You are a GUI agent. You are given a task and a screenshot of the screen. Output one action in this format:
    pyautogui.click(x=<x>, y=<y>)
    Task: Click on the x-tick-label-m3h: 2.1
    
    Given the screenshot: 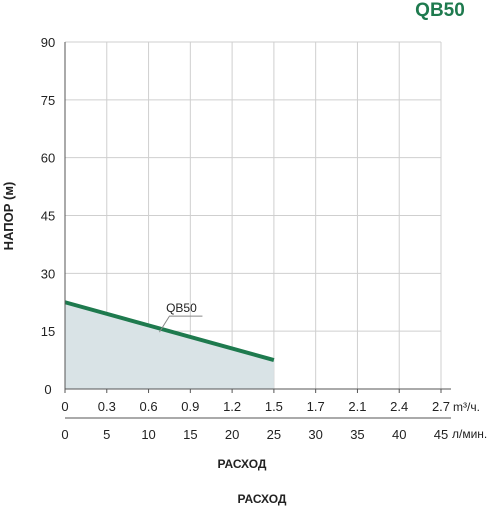 What is the action you would take?
    pyautogui.click(x=357, y=406)
    